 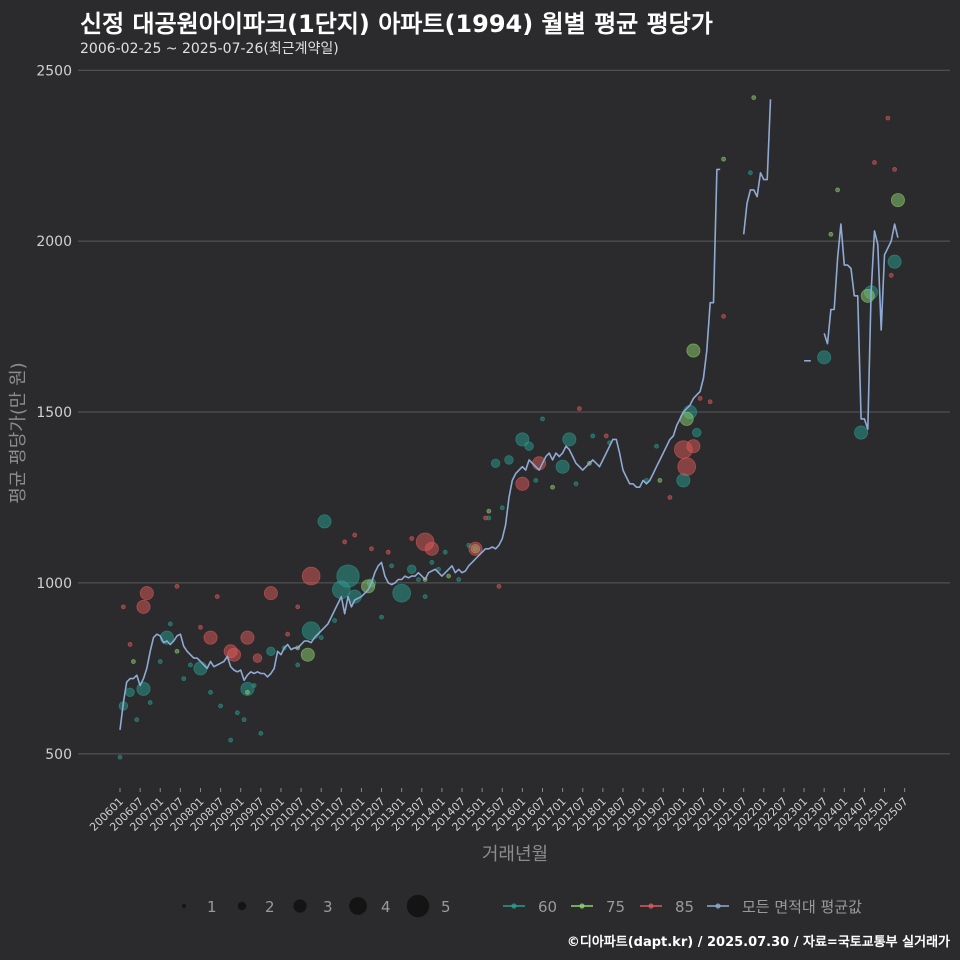 I want to click on chart-subtitle: 2006-02-25 ~ 2025-07-26(최근계약일), so click(x=209, y=49).